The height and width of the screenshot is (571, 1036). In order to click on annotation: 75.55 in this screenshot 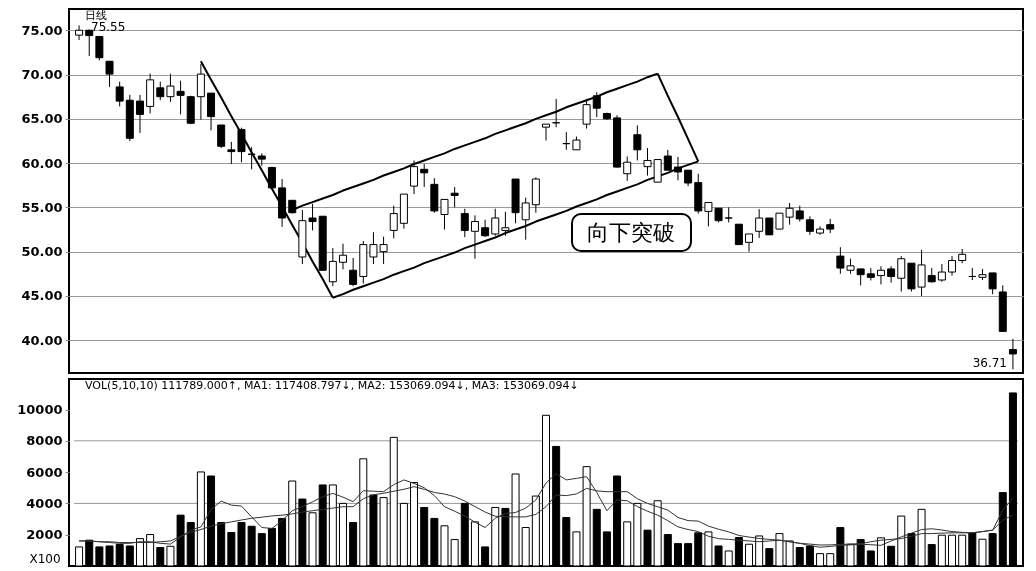, I will do `click(108, 27)`.